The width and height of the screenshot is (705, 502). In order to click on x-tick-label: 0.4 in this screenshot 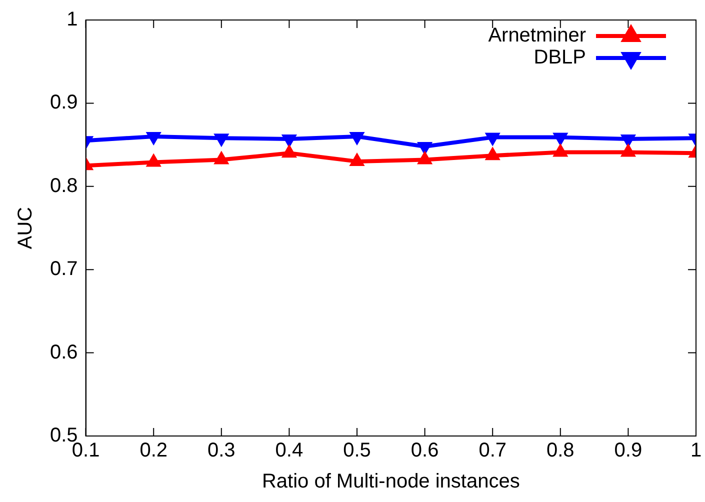, I will do `click(289, 451)`.